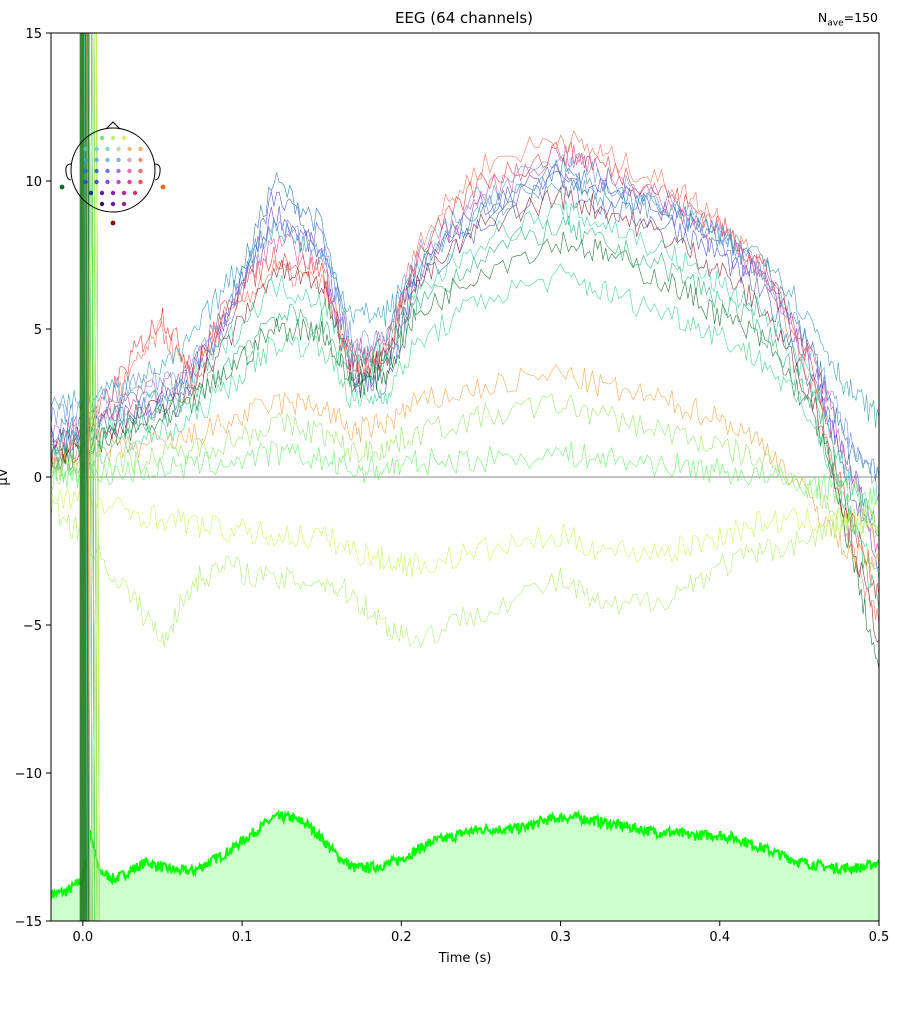 The image size is (900, 1016). I want to click on nave-value: =150, so click(860, 17).